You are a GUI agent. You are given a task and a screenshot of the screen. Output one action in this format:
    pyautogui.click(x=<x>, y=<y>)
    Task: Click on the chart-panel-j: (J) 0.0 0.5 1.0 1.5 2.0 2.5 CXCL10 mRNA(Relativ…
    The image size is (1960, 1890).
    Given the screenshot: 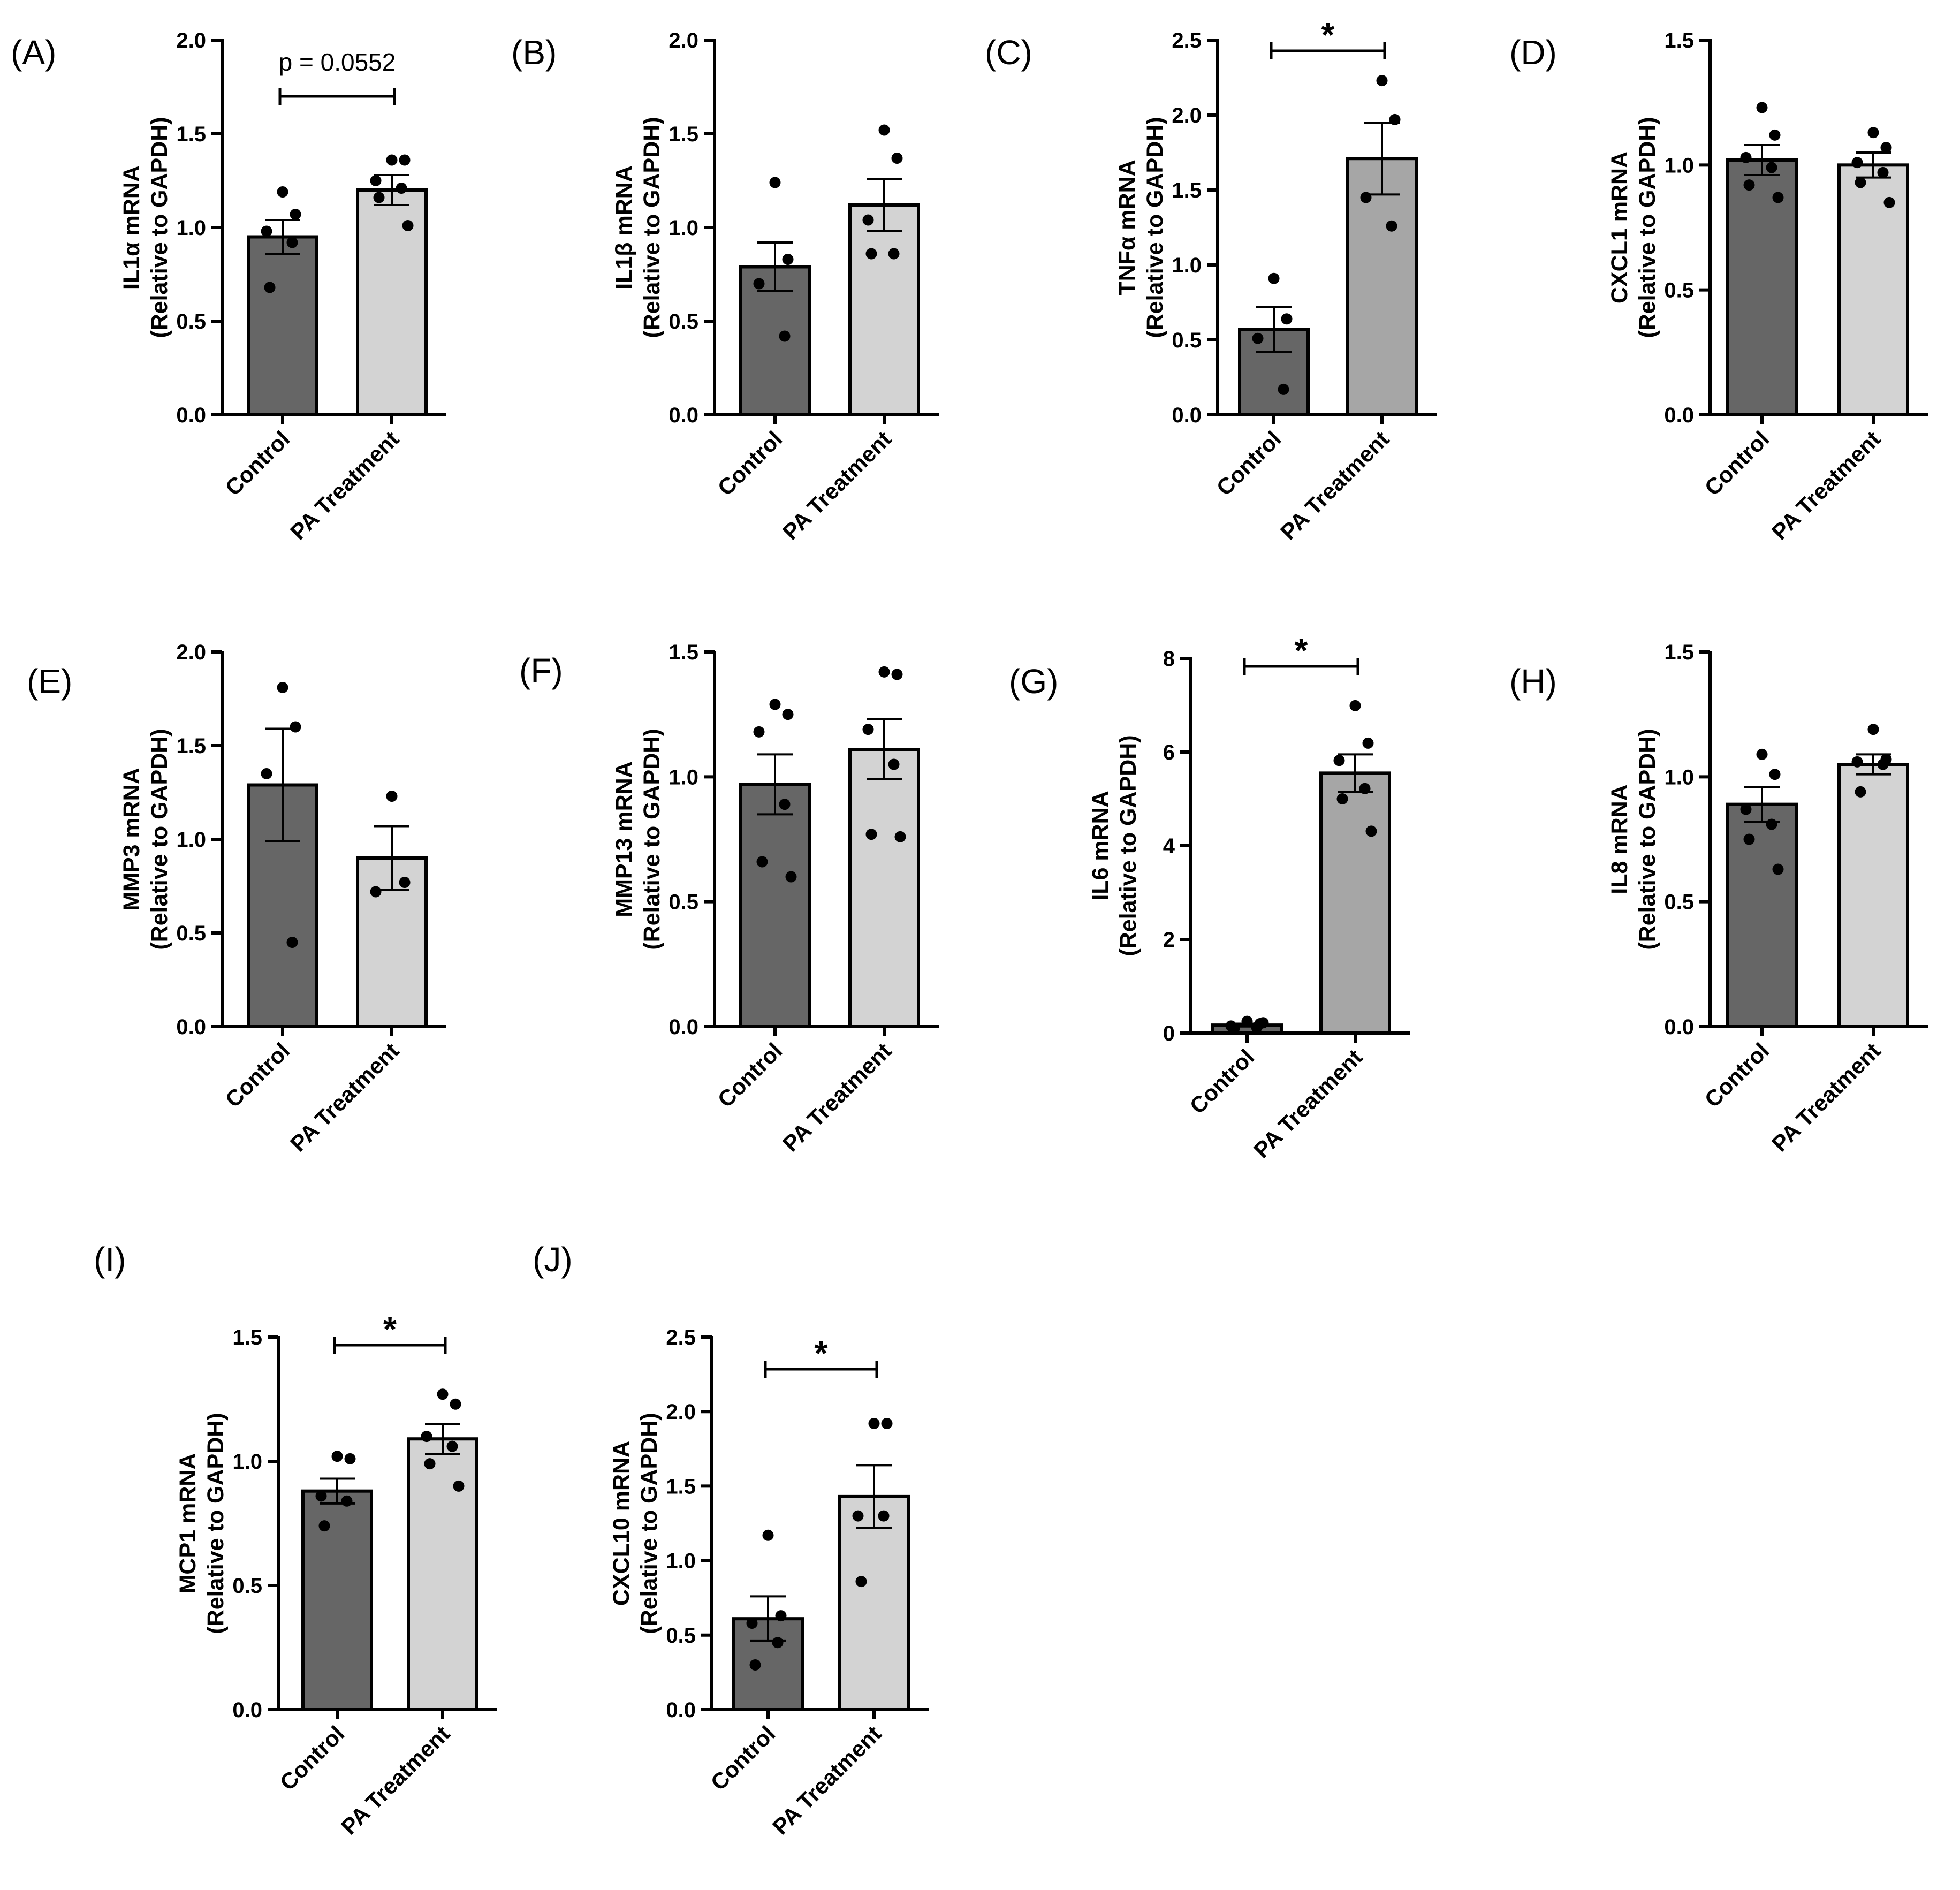 What is the action you would take?
    pyautogui.click(x=731, y=1540)
    